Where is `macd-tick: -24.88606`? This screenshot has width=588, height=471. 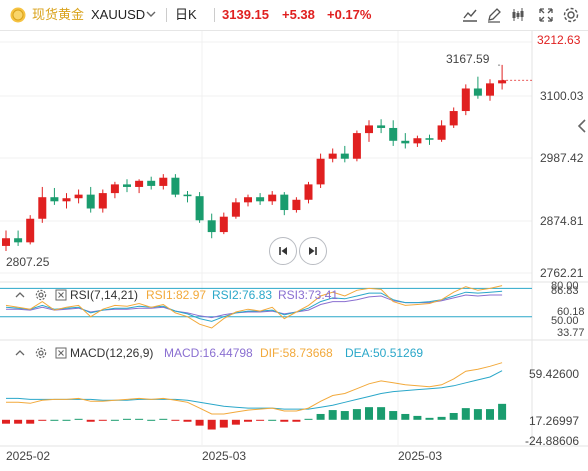
macd-tick: -24.88606 is located at coordinates (552, 441).